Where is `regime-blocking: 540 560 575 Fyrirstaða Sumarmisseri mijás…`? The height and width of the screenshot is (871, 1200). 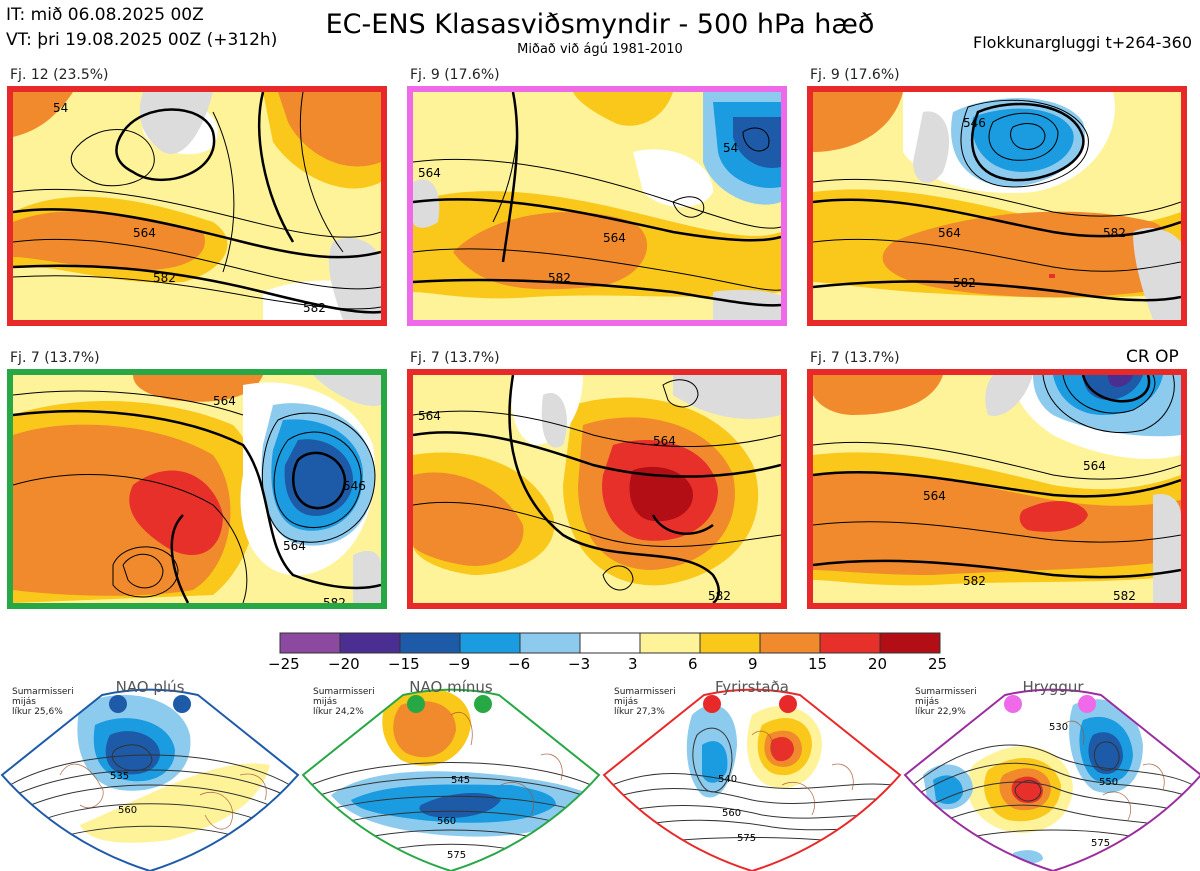 regime-blocking: 540 560 575 Fyrirstaða Sumarmisseri mijás… is located at coordinates (752, 773).